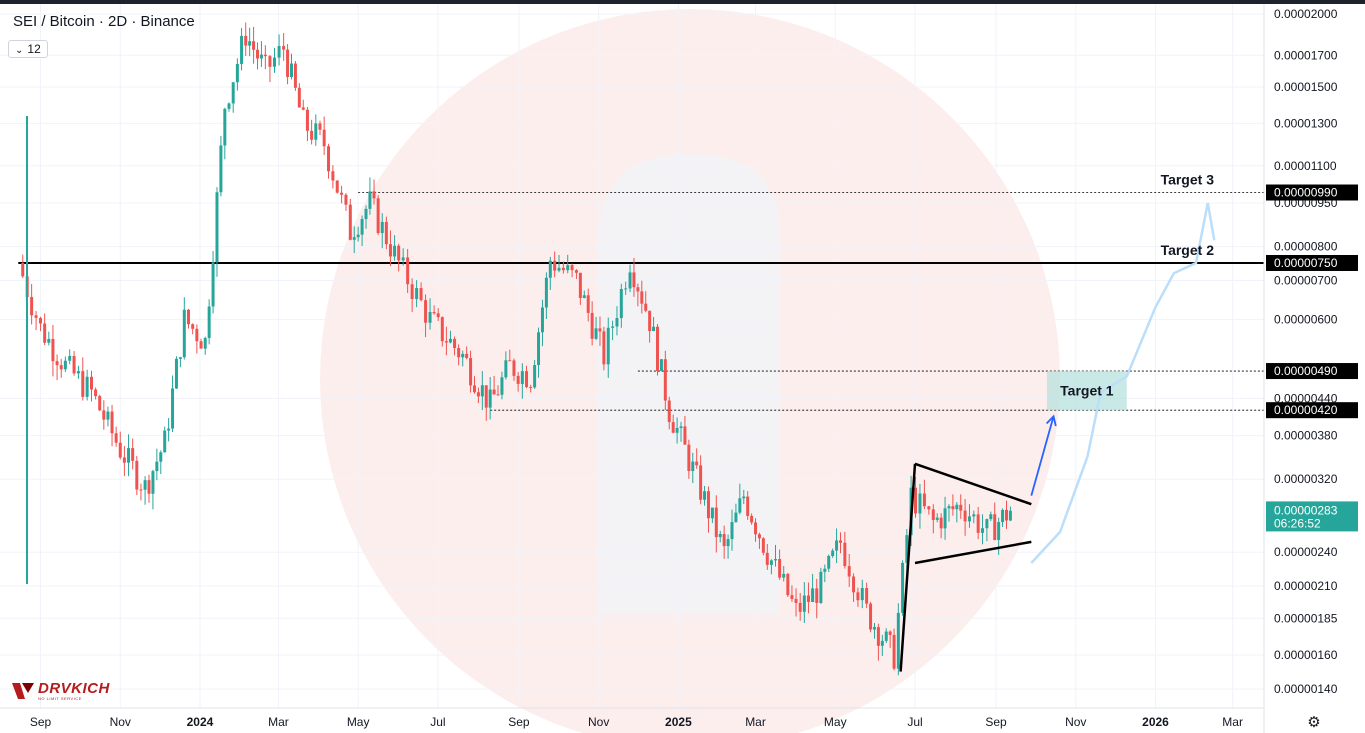  I want to click on settings-icon: ⚙, so click(1314, 722).